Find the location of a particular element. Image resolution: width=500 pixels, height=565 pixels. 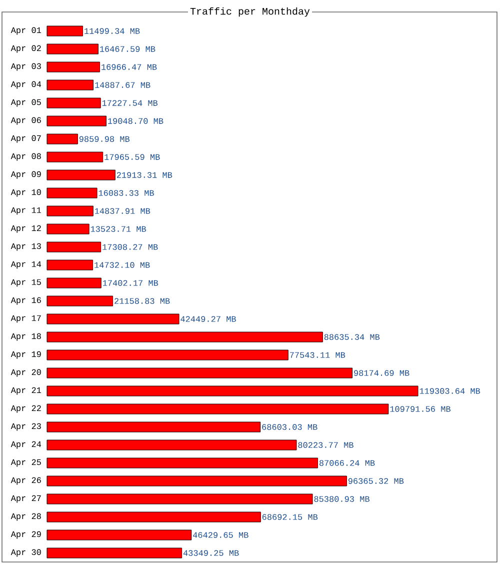

y-tick-label: Apr 06 is located at coordinates (25, 121).